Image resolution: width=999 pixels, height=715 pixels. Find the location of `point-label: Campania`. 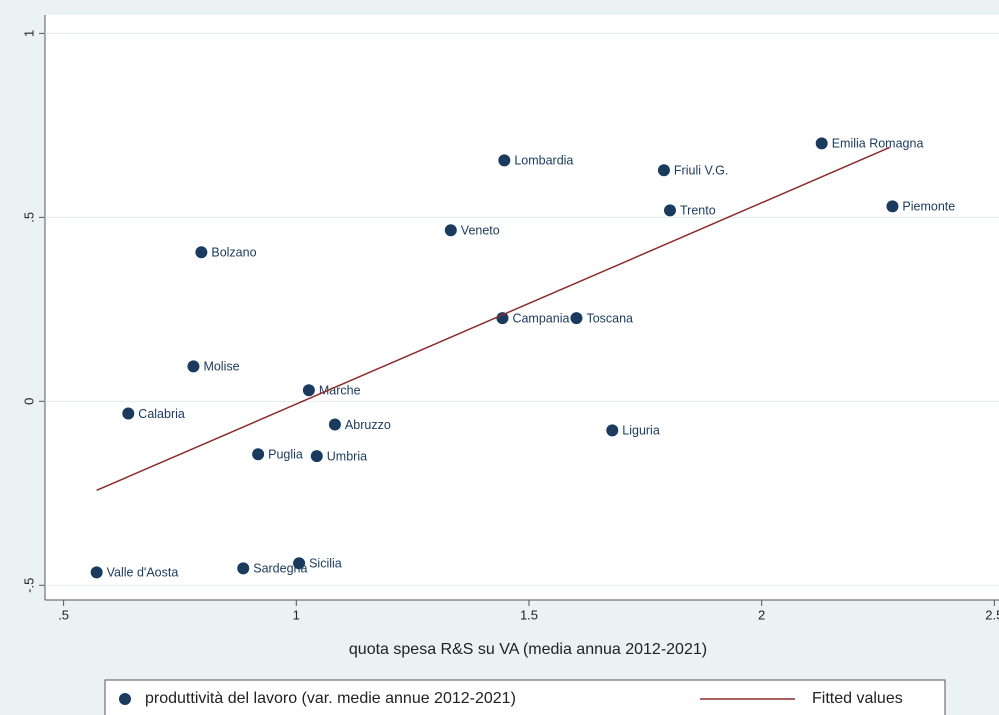

point-label: Campania is located at coordinates (540, 318).